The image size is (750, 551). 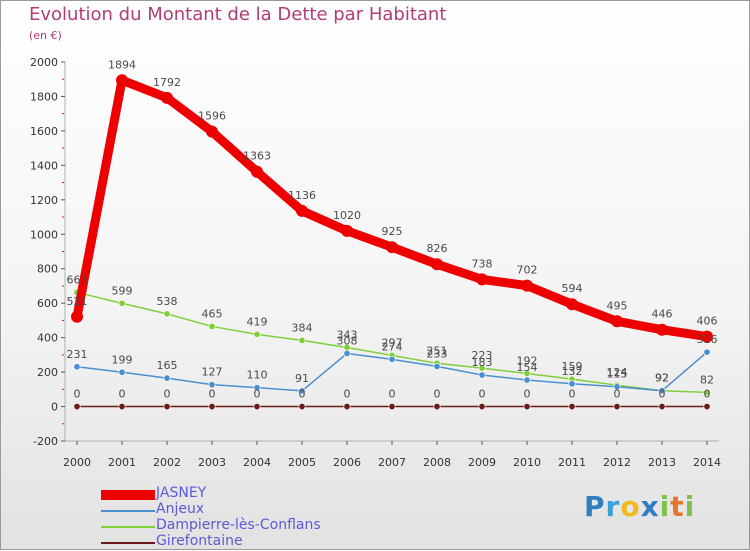 I want to click on proxiti-logo: Proxiti, so click(x=639, y=506).